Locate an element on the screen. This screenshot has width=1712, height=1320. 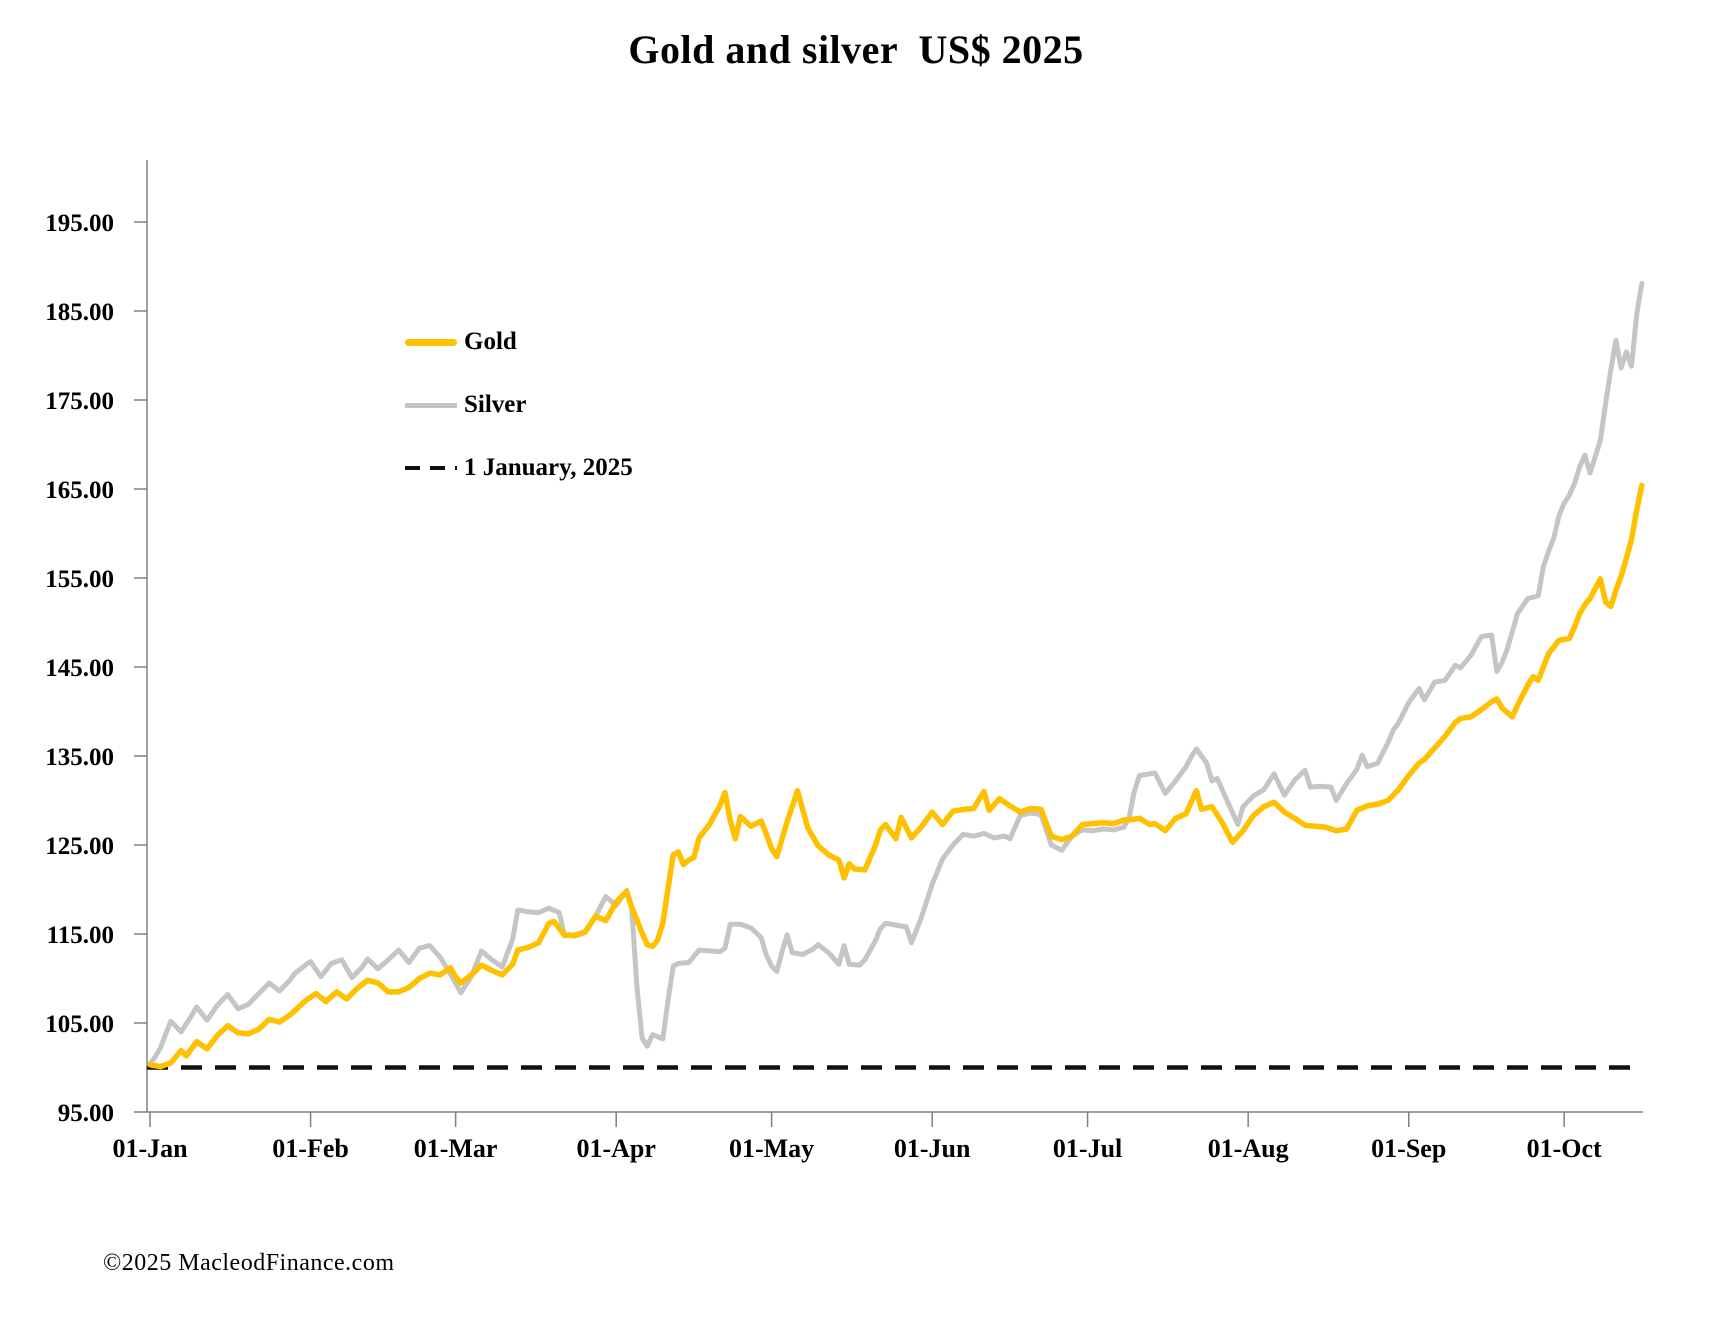
copyright-footer: ©2025 MacleodFinance.com is located at coordinates (249, 1263).